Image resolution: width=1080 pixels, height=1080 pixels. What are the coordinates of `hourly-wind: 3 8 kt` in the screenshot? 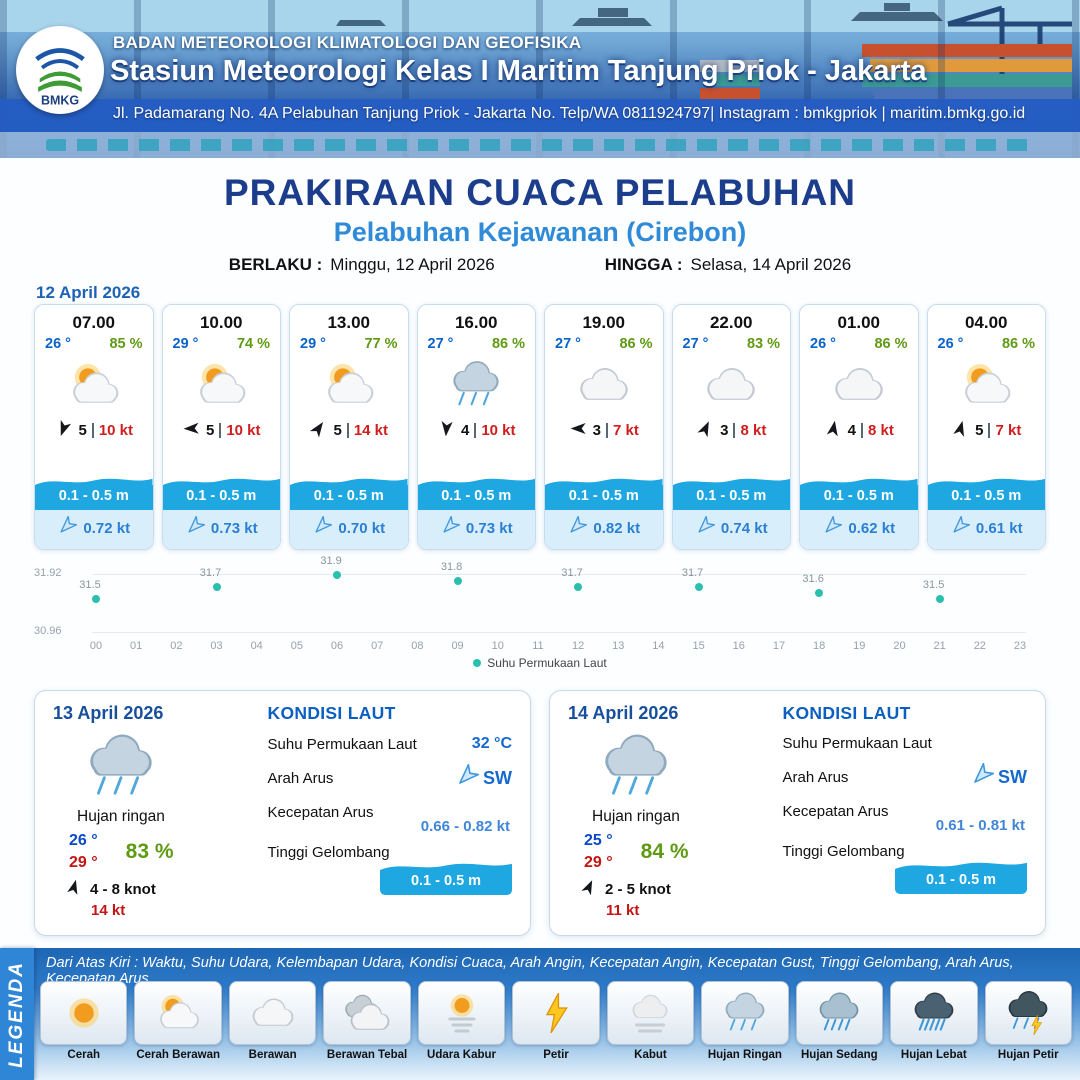 It's located at (732, 430).